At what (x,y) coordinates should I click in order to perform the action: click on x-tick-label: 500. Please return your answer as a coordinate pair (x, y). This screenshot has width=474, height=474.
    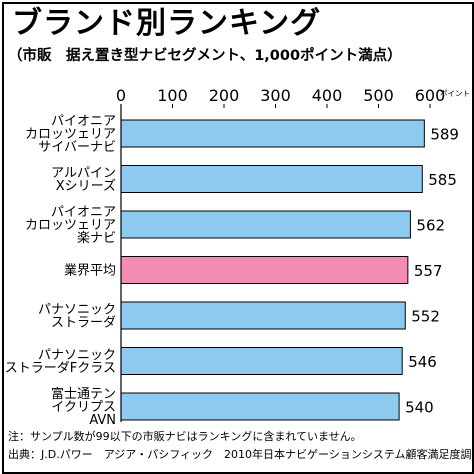
    Looking at the image, I should click on (378, 95).